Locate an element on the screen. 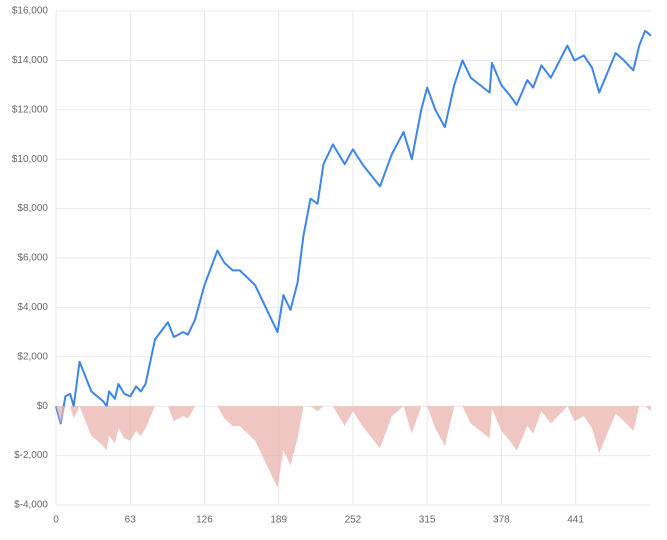 The height and width of the screenshot is (540, 667). y-tick-label: $8,000 is located at coordinates (32, 208).